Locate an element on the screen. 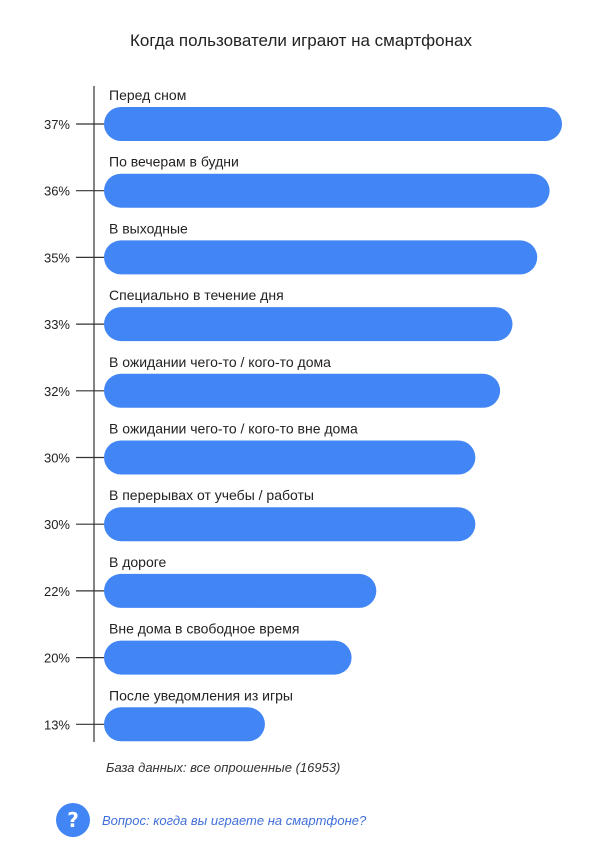  category-label: В ожидании чего-то / кого-то дома is located at coordinates (220, 362).